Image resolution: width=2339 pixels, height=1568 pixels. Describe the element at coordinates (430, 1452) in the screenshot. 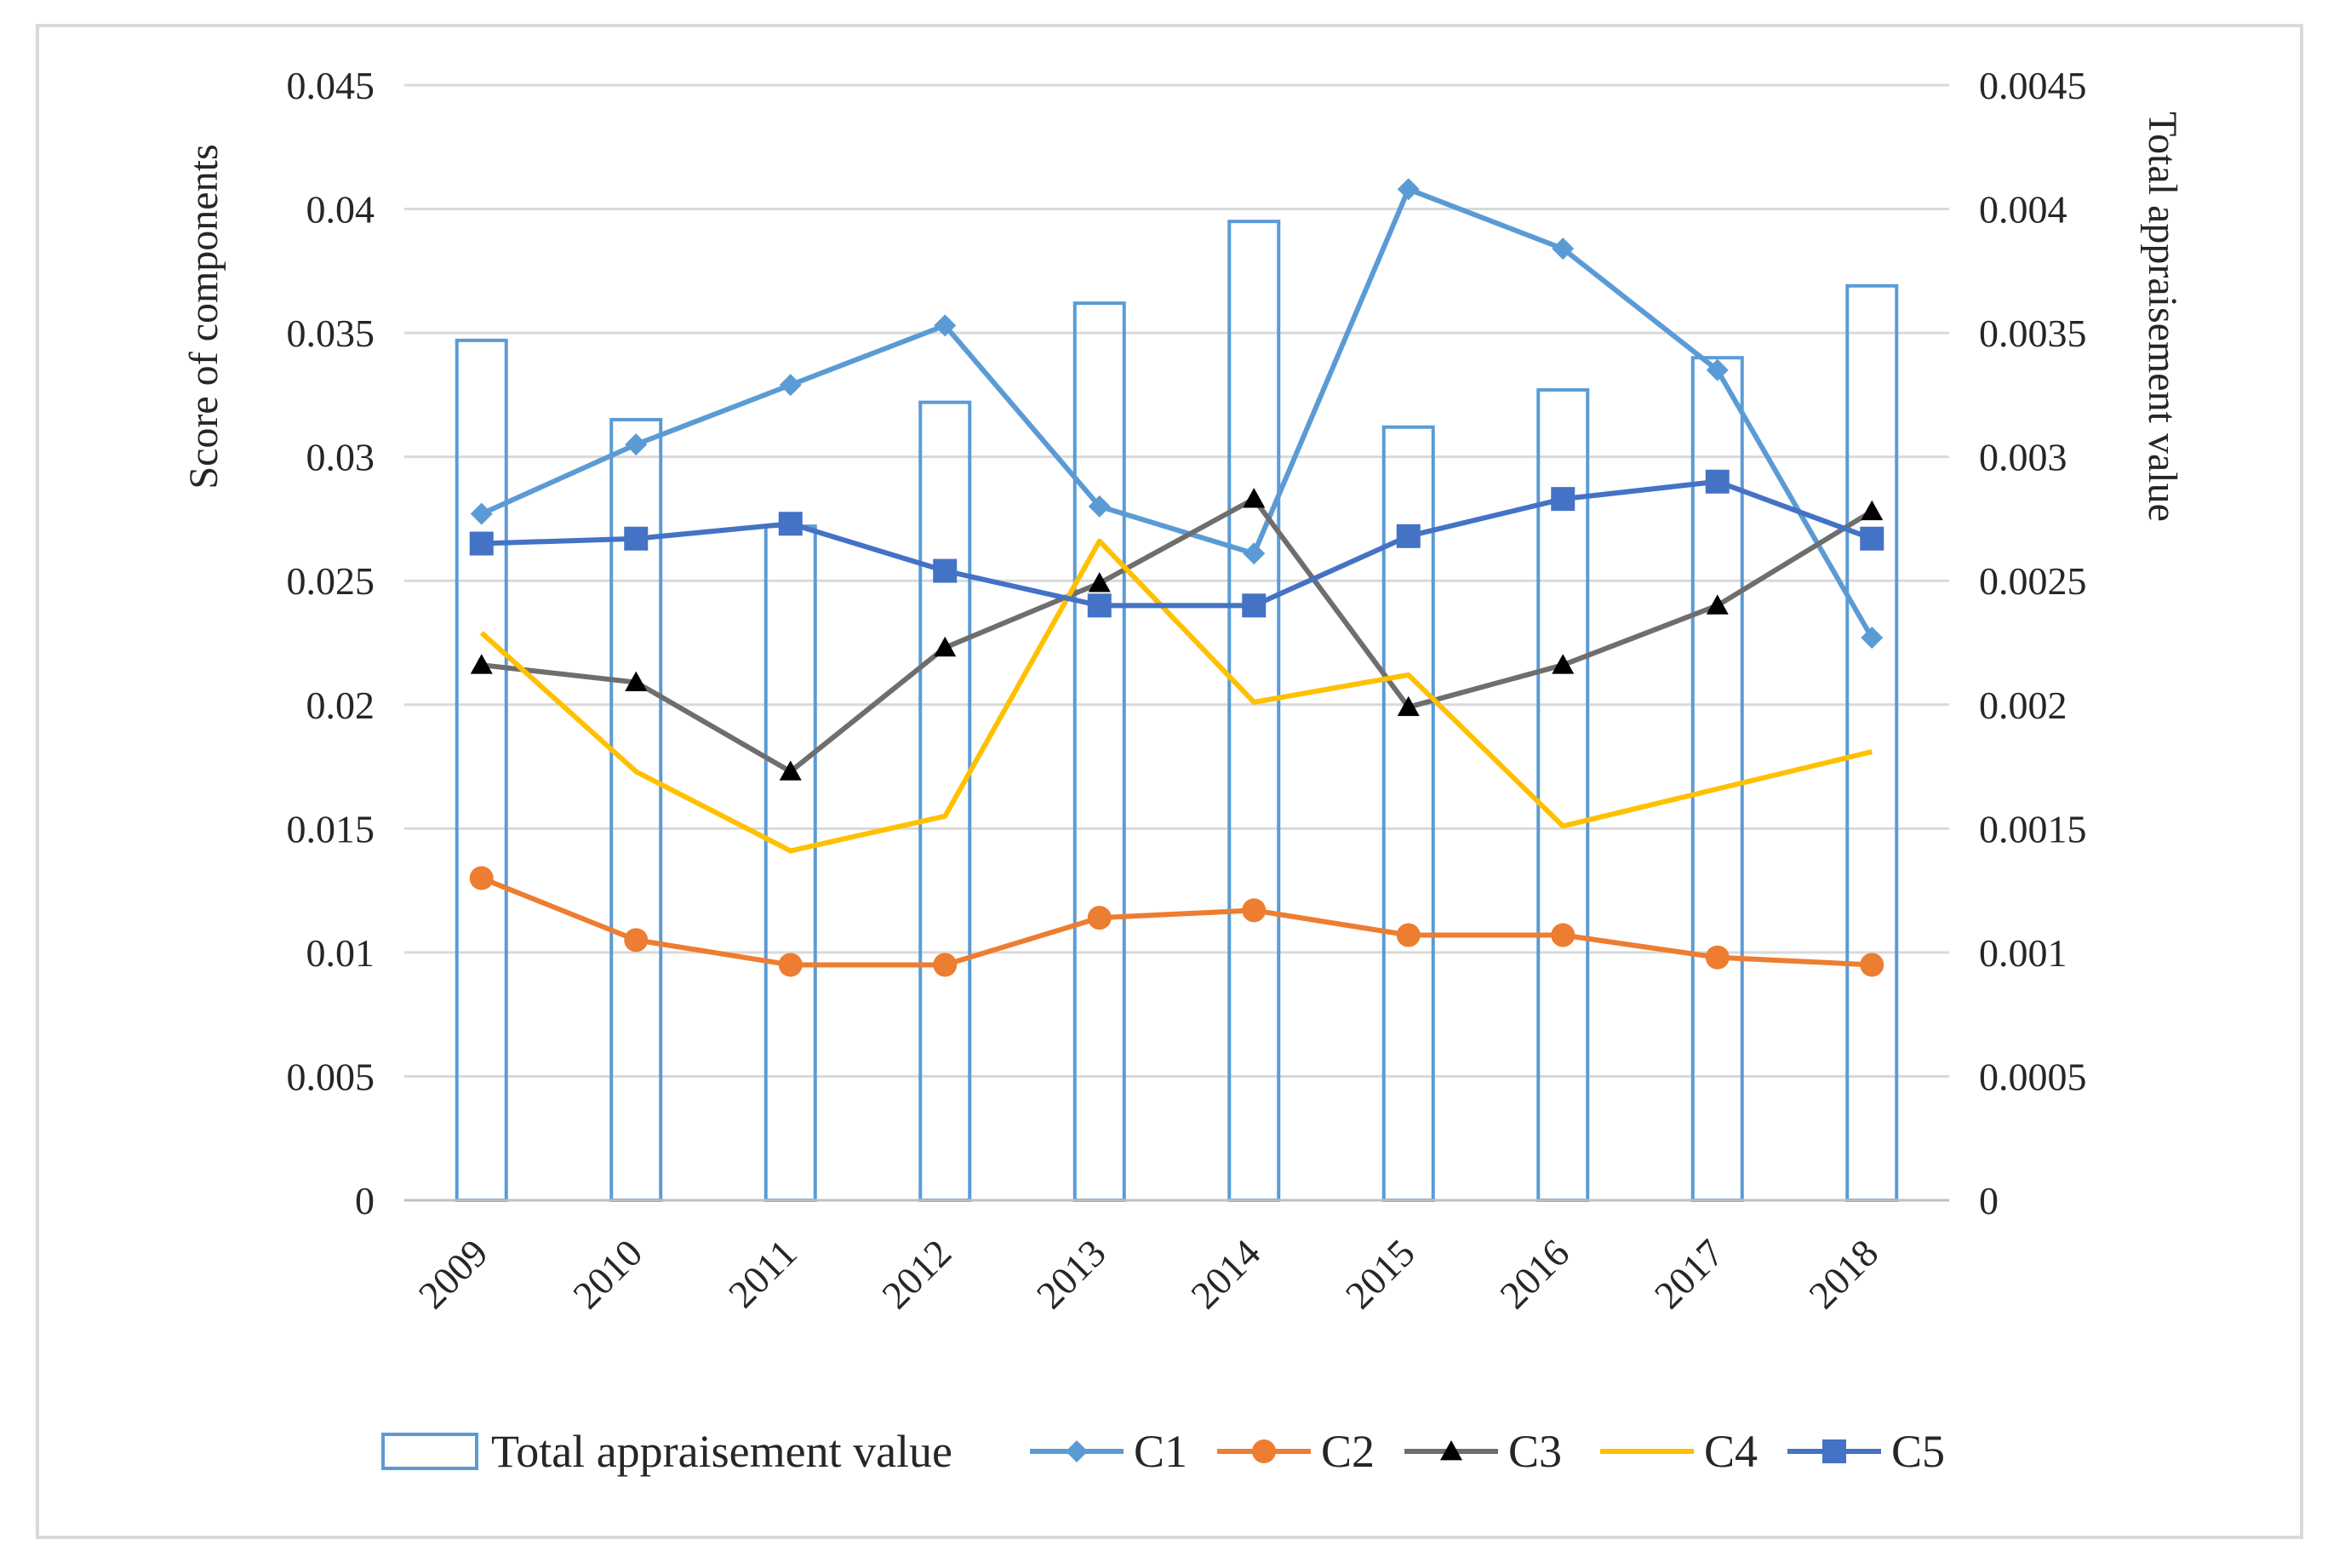

I see `legend-swatch-total-appraisement` at that location.